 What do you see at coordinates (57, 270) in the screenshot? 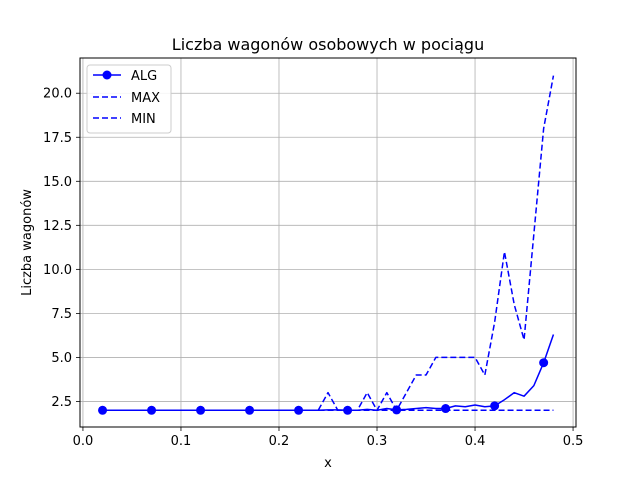
I see `y-tick-label: 10.0` at bounding box center [57, 270].